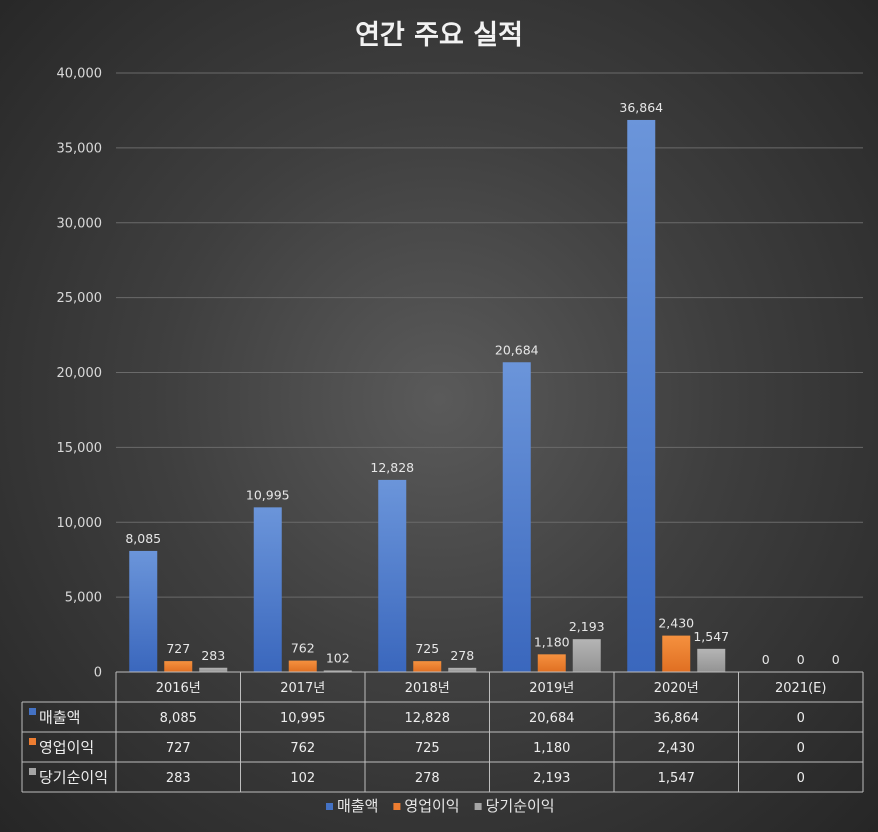 The width and height of the screenshot is (878, 832). Describe the element at coordinates (551, 688) in the screenshot. I see `table-header-cell: 2019년` at that location.